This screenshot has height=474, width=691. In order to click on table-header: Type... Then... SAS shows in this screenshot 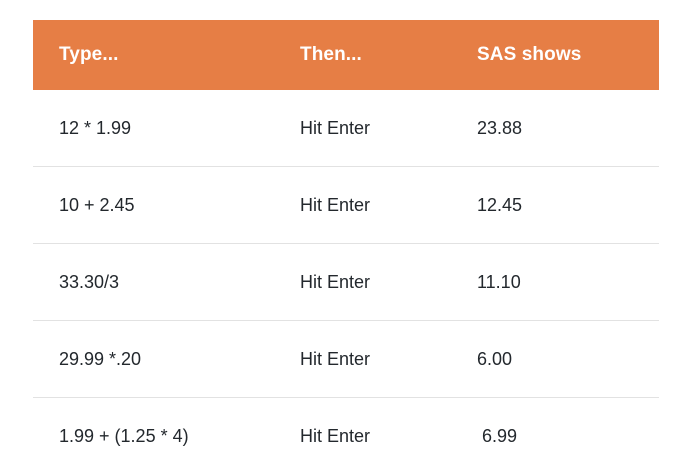, I will do `click(346, 55)`.